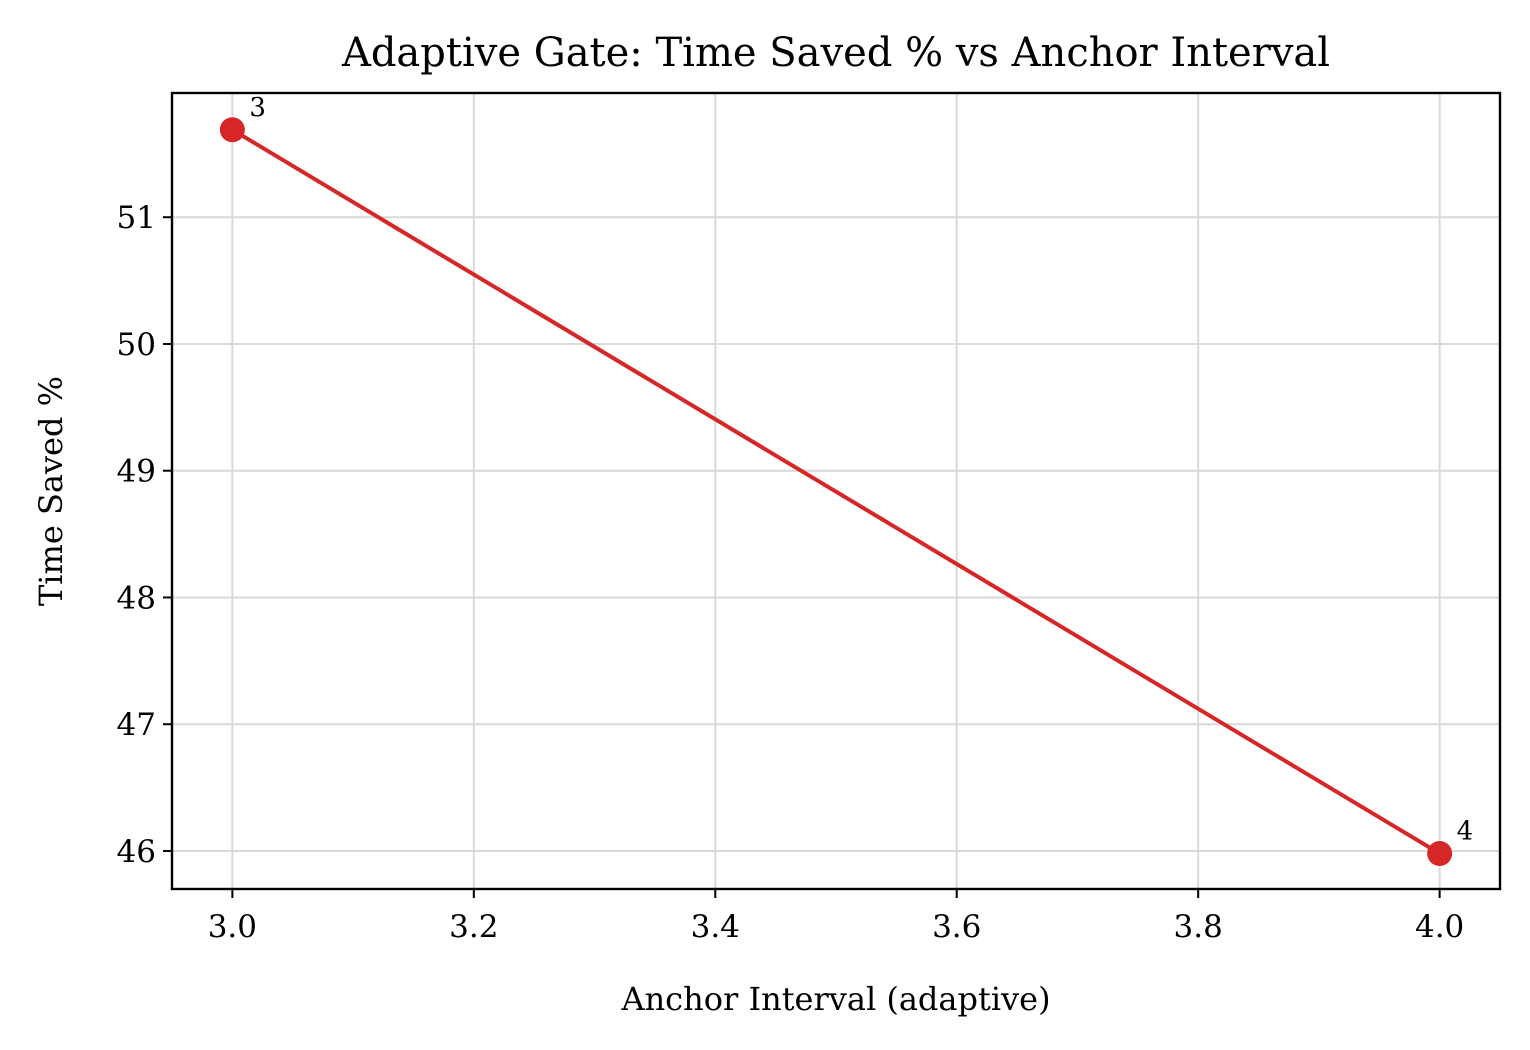  What do you see at coordinates (136, 472) in the screenshot?
I see `y-tick-label: 49` at bounding box center [136, 472].